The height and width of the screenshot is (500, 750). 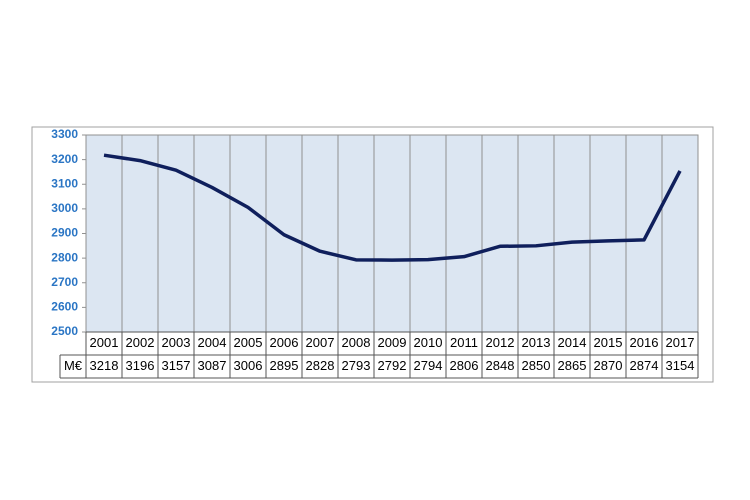 I want to click on x-tick-label: 2017, so click(x=680, y=342).